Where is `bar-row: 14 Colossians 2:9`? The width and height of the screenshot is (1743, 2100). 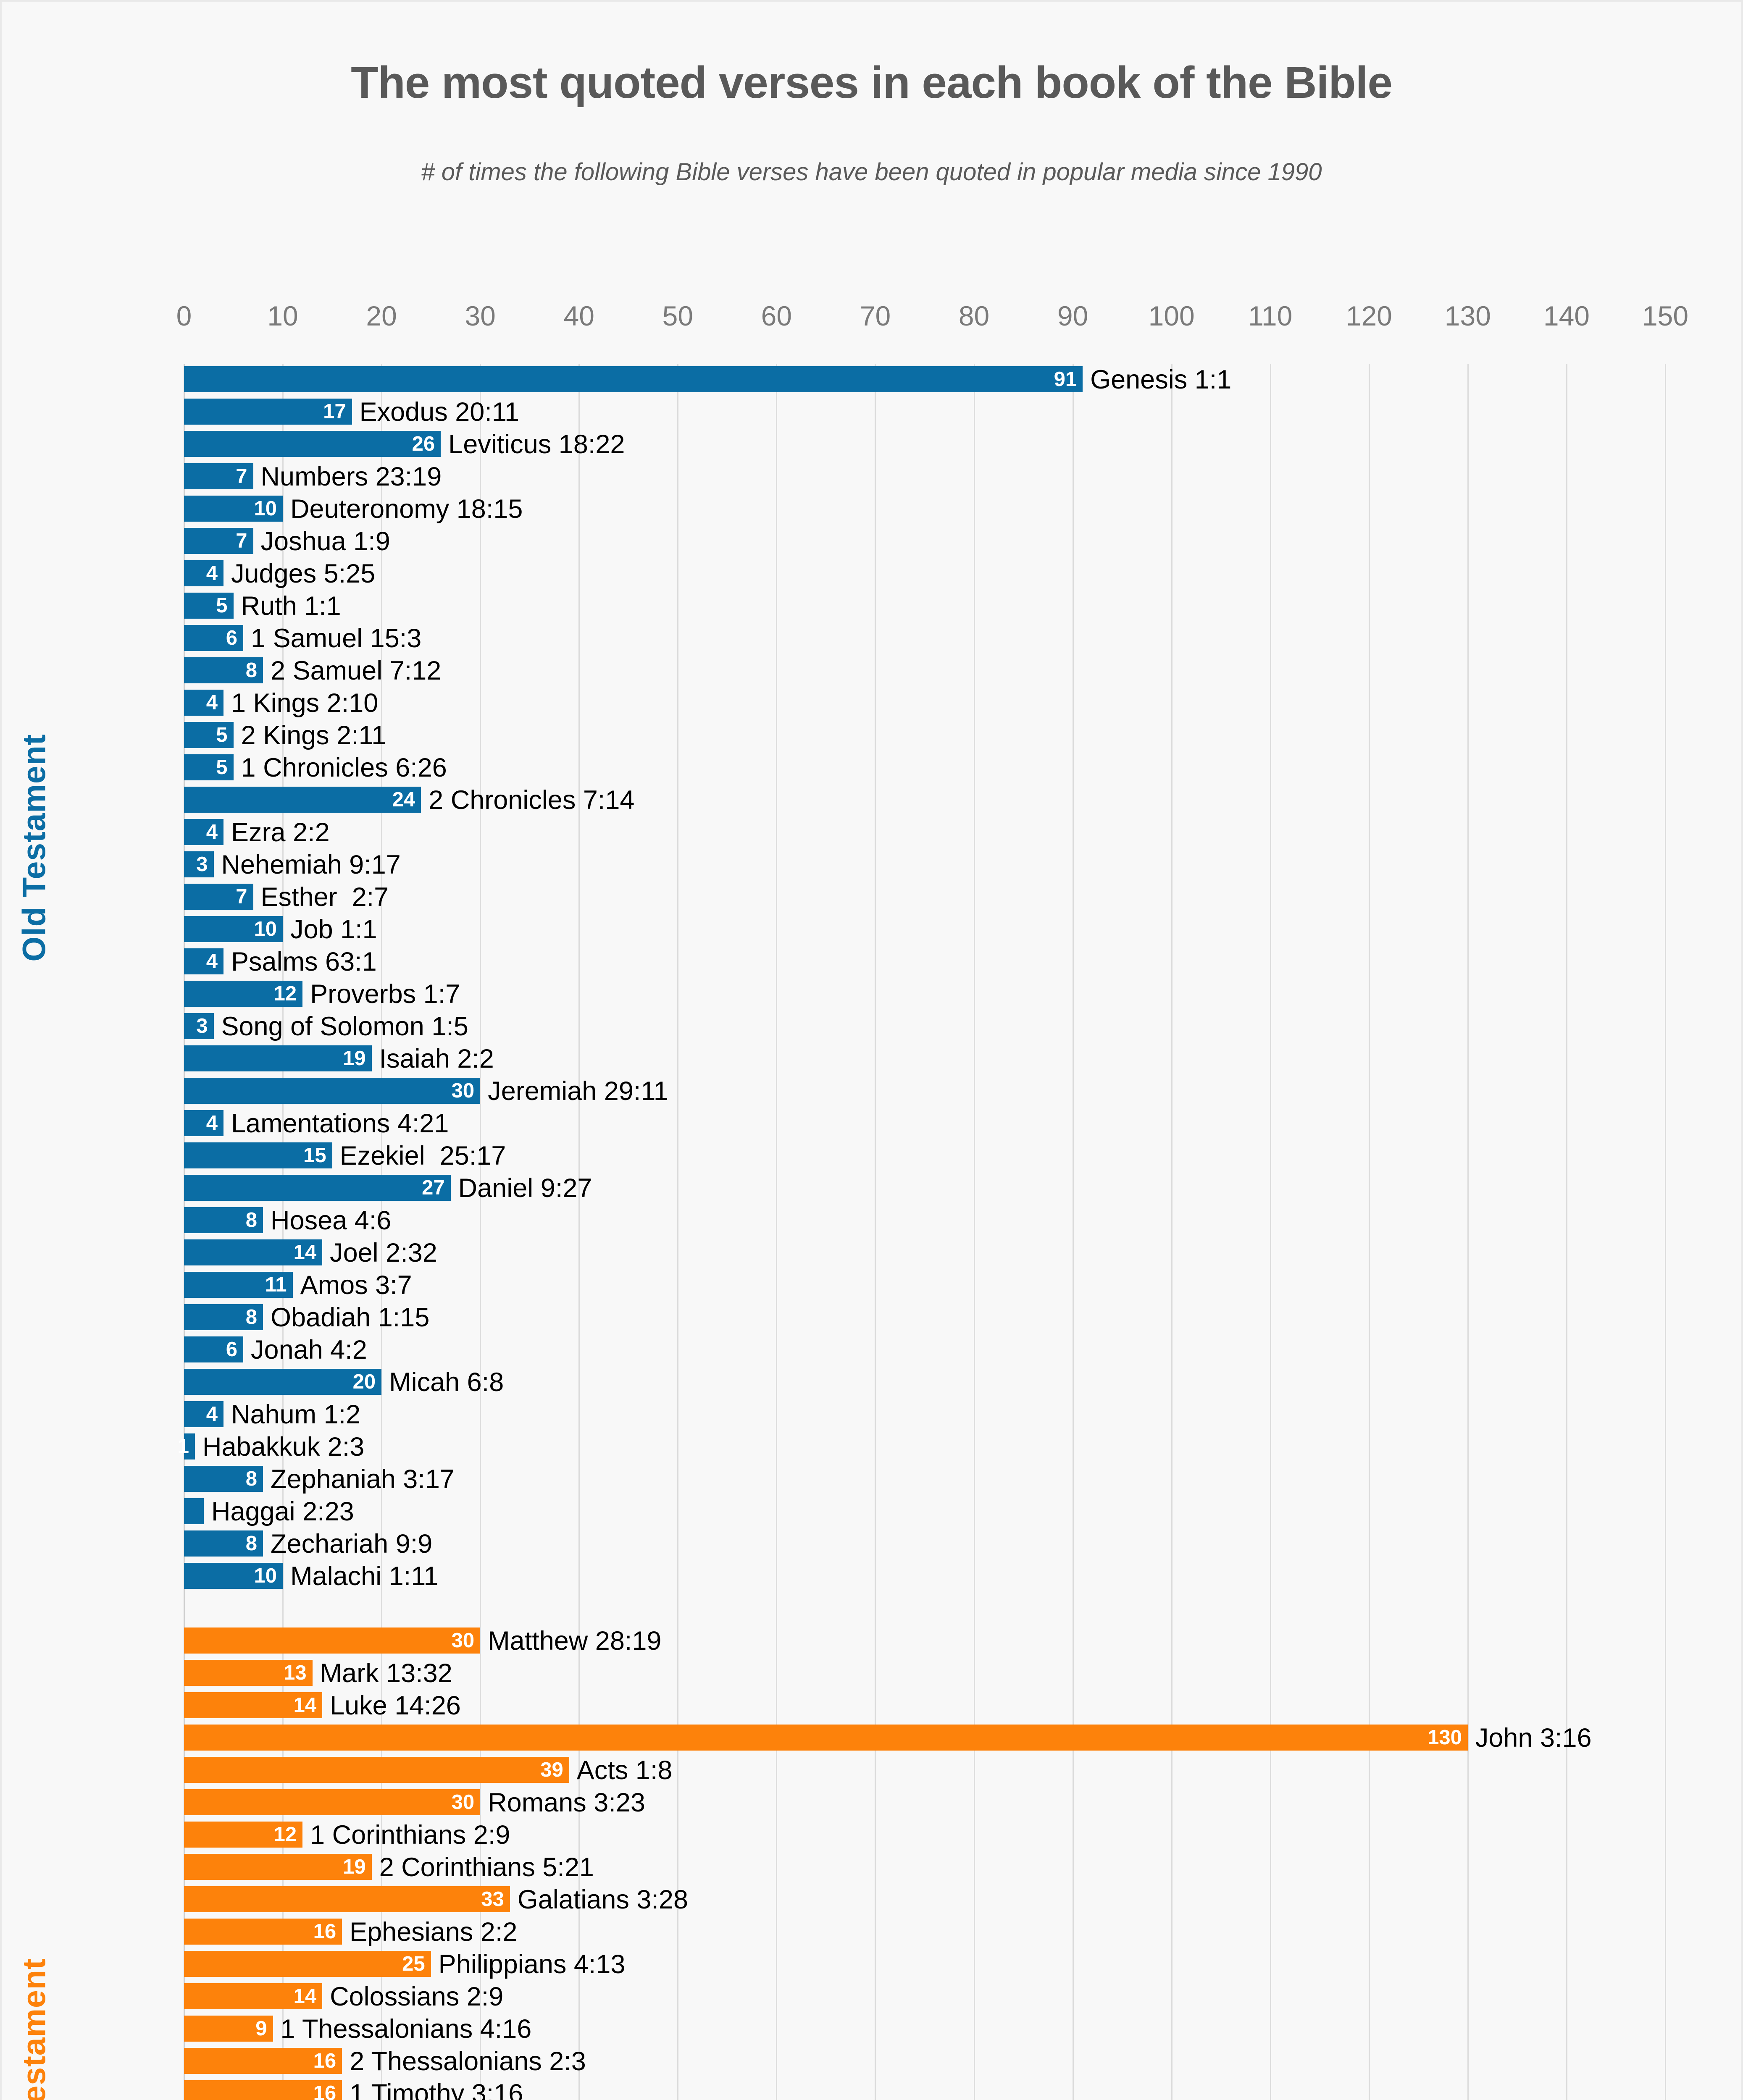
bar-row: 14 Colossians 2:9 is located at coordinates (871, 1997).